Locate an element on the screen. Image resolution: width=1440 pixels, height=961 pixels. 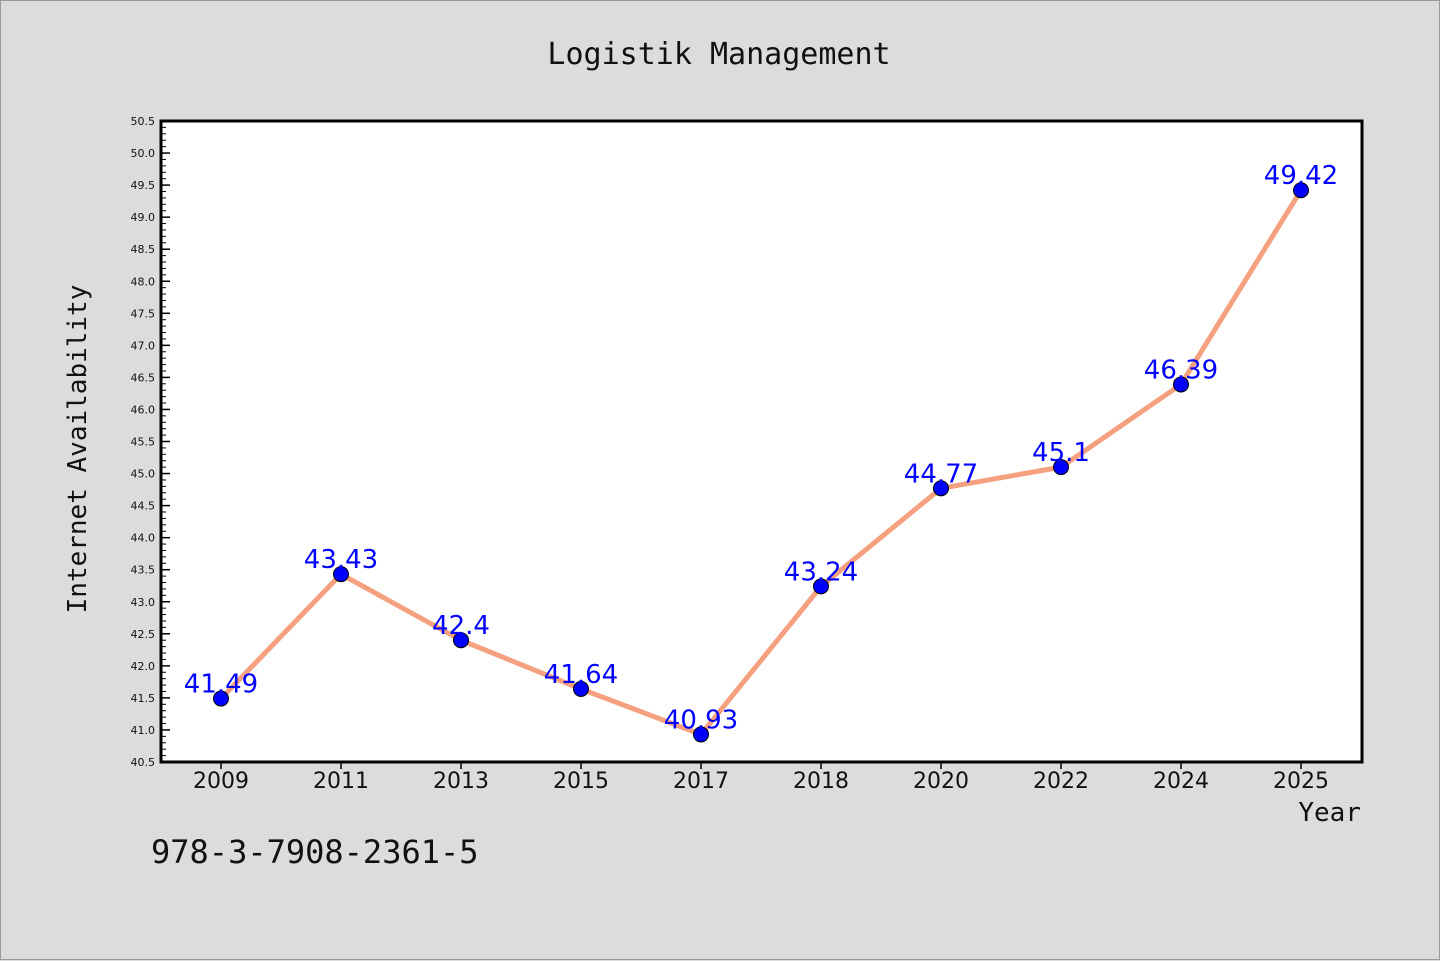
y-tick-label: 49.0 is located at coordinates (143, 217).